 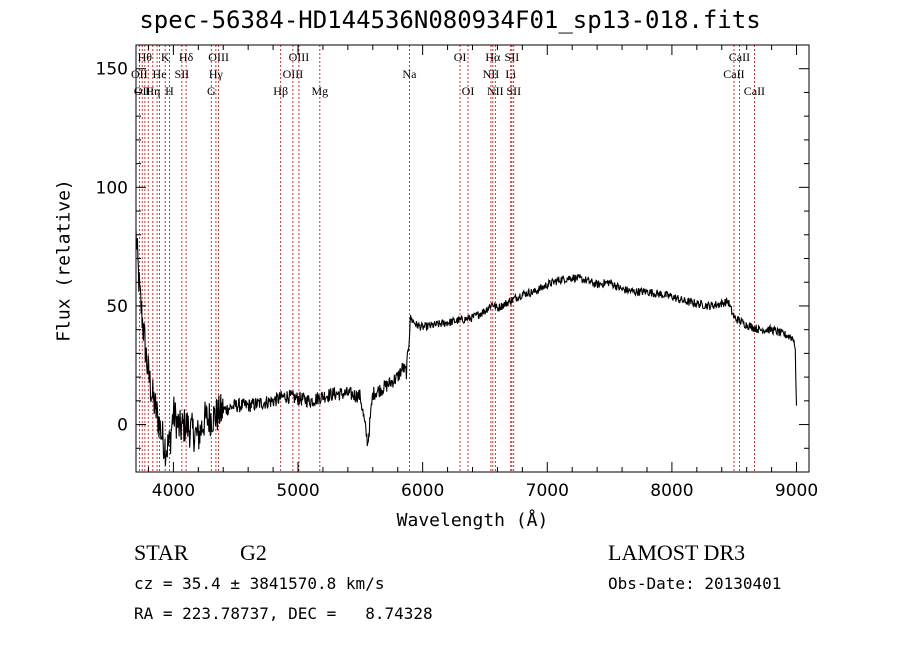 What do you see at coordinates (145, 57) in the screenshot?
I see `line-marker-label: Hθ` at bounding box center [145, 57].